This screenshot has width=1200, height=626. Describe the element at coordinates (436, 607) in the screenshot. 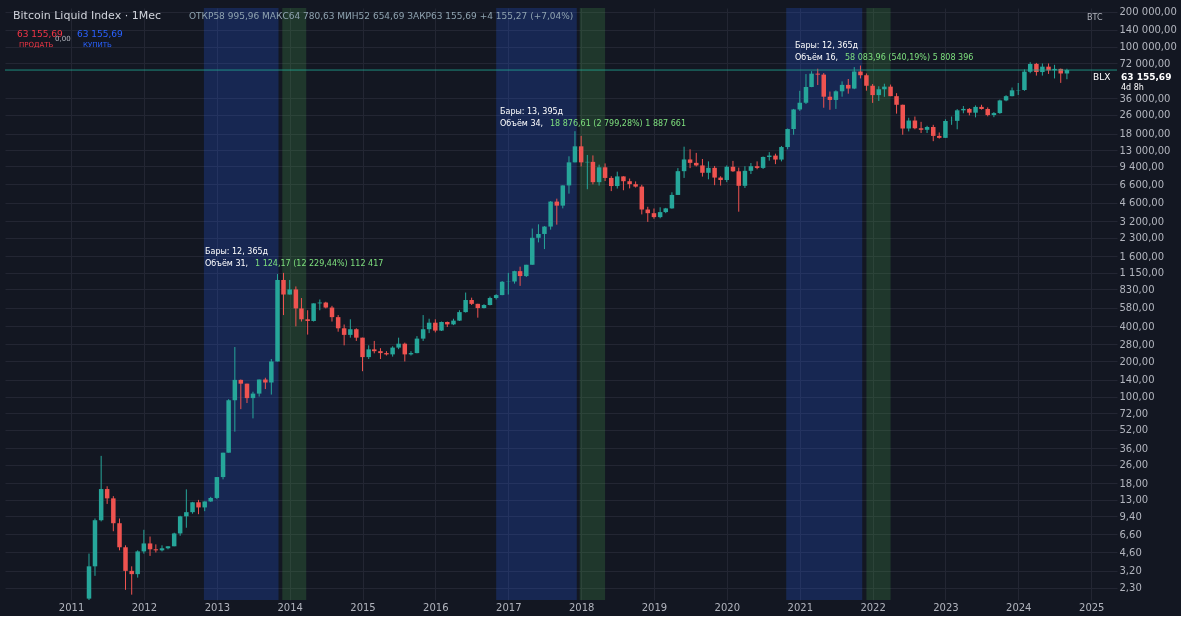

I see `x-tick-label: 2016` at that location.